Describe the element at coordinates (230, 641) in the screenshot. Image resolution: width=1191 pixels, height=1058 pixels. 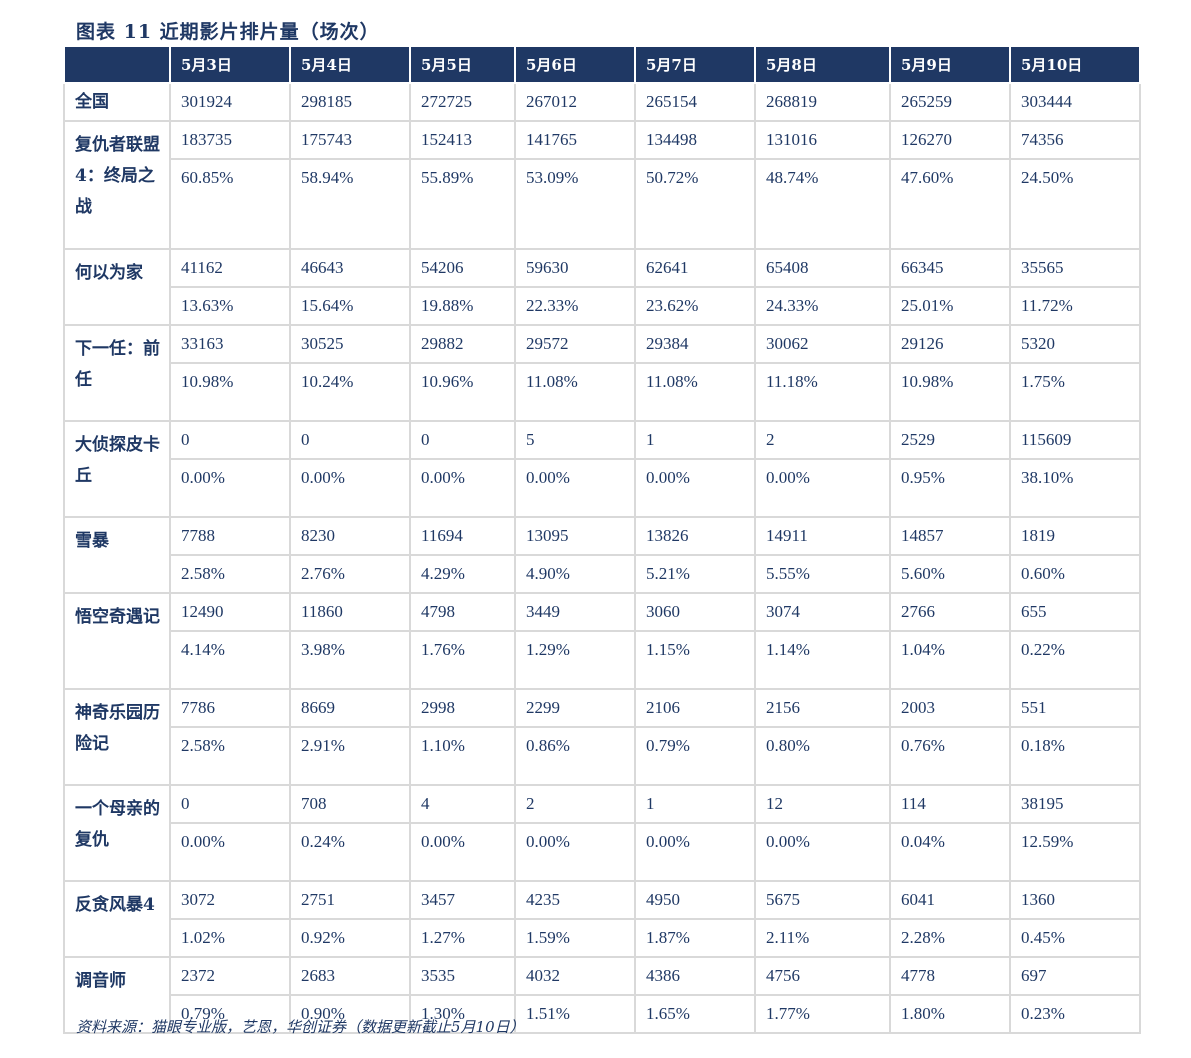
I see `movie-data-cell: 12490 4.14%` at that location.